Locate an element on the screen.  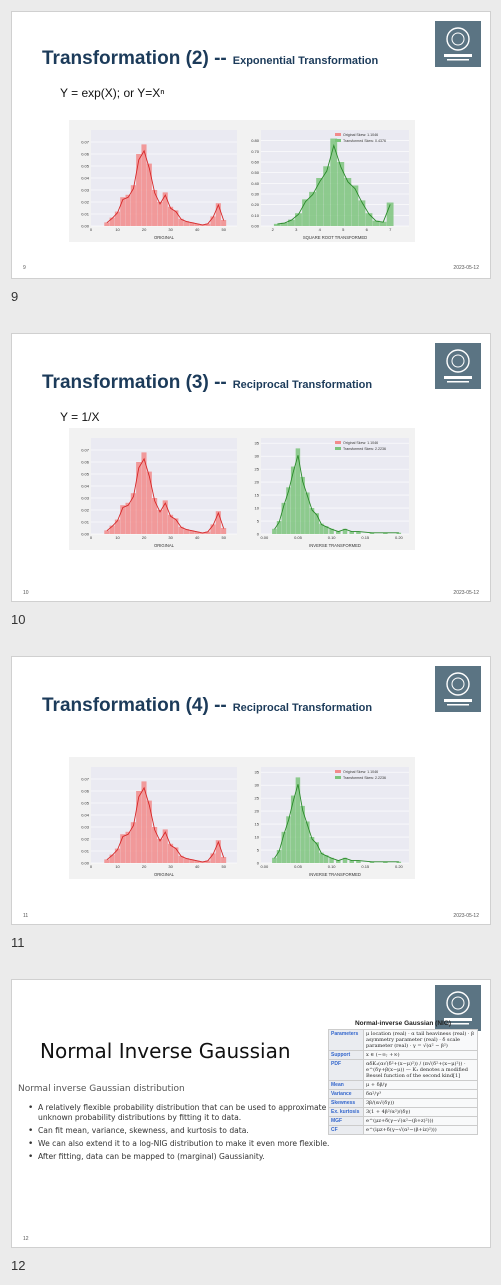
y-tick-label: 0.30 is located at coordinates (255, 194).